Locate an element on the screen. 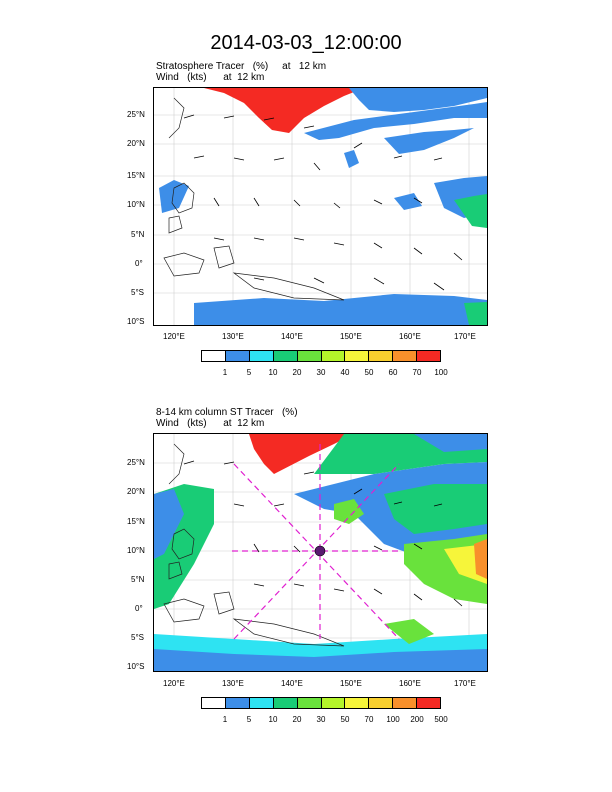 The width and height of the screenshot is (612, 792). panel2-colorbar is located at coordinates (321, 703).